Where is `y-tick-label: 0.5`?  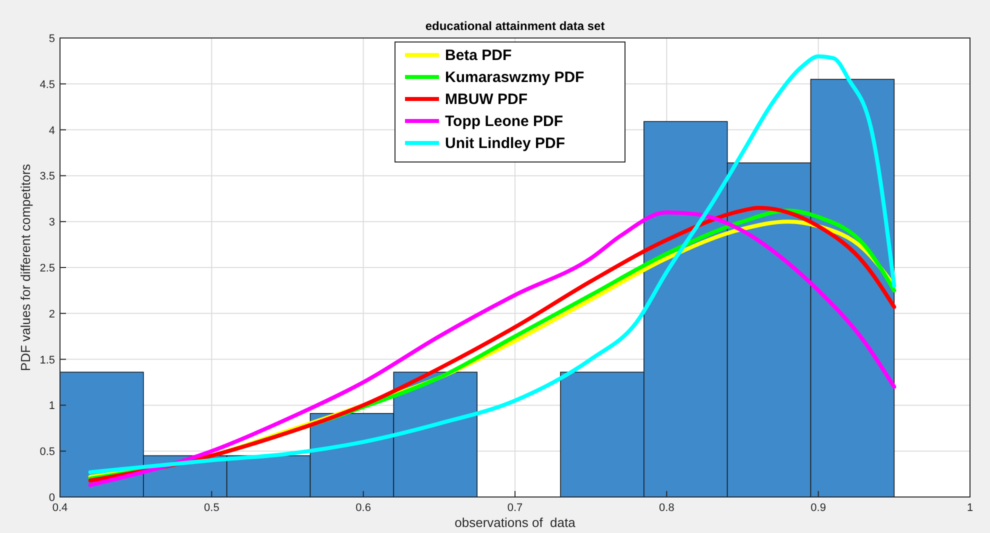
y-tick-label: 0.5 is located at coordinates (47, 452).